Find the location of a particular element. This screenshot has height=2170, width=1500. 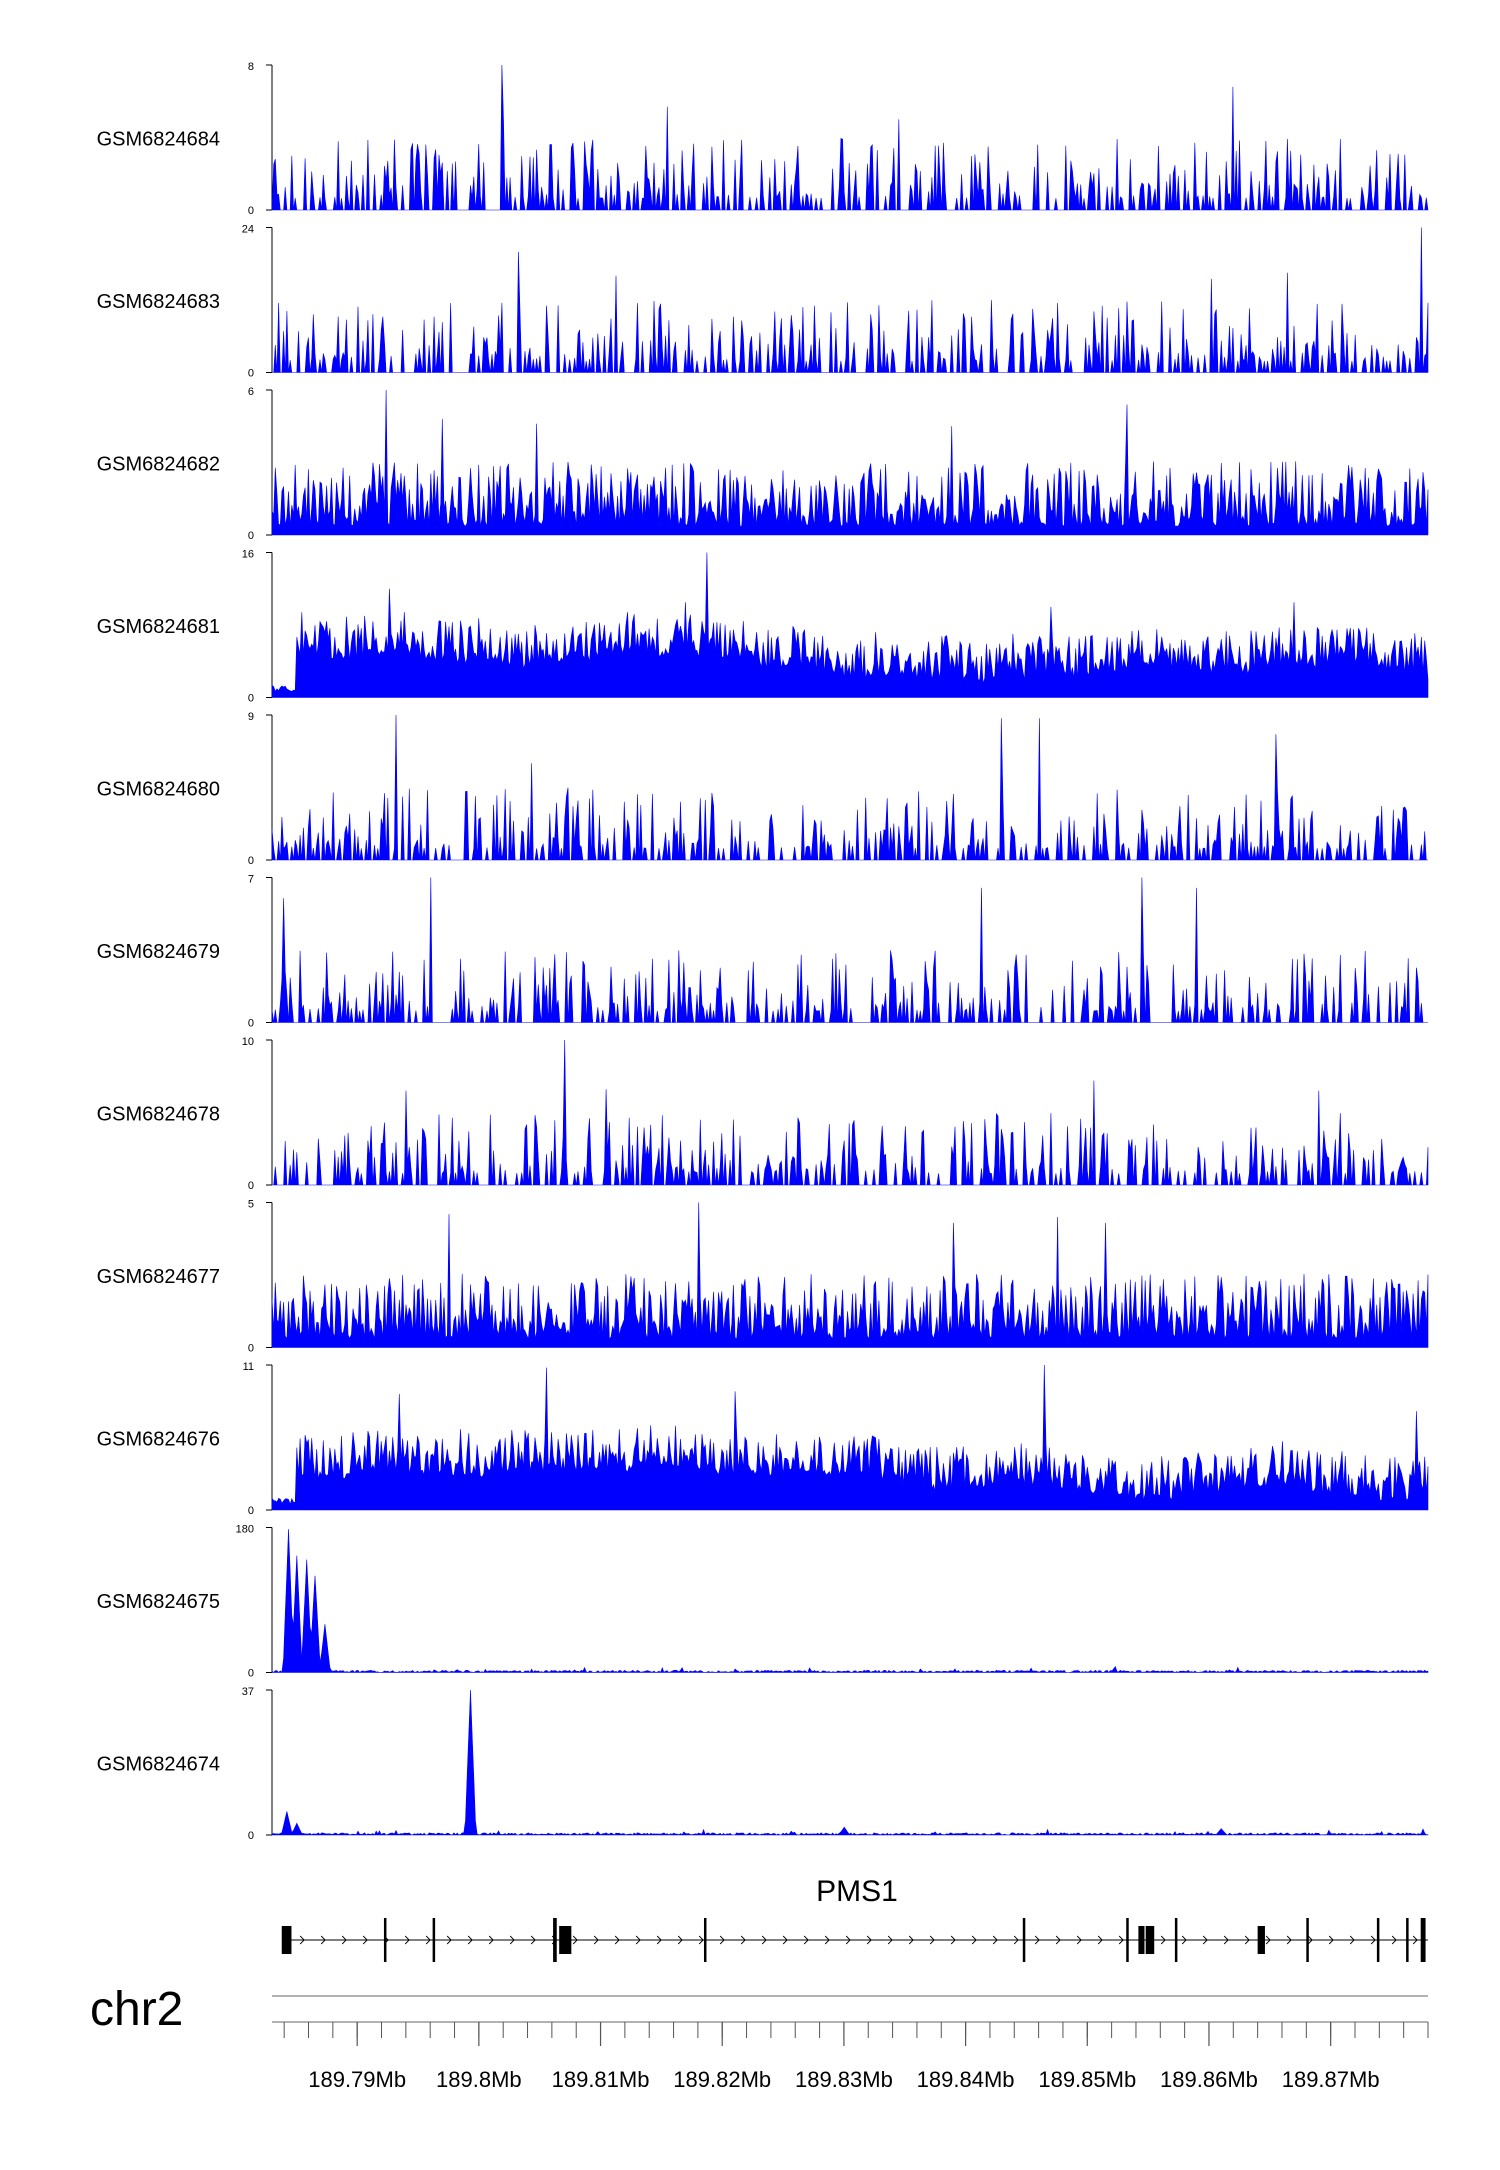

track-name-label: GSM6824677 is located at coordinates (158, 1277).